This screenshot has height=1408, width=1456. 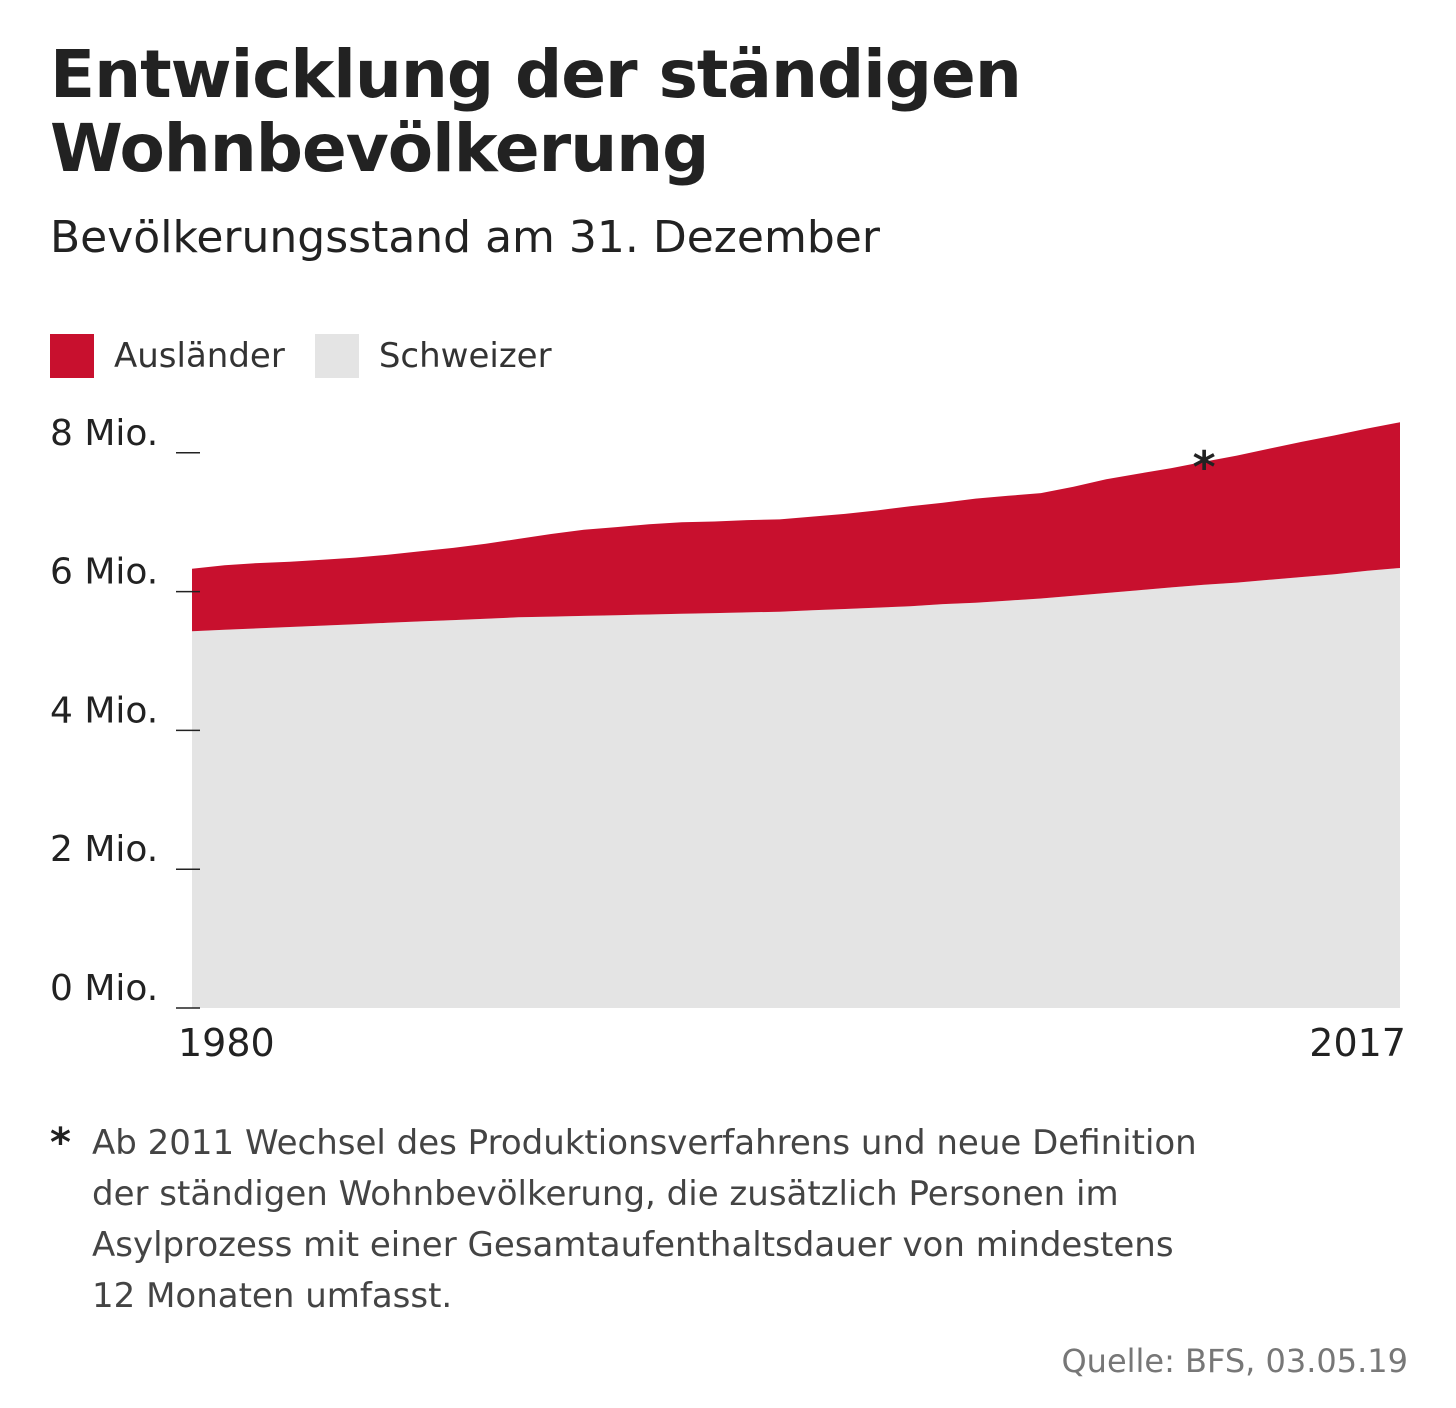 I want to click on y-tick-label: 0 Mio., so click(x=104, y=988).